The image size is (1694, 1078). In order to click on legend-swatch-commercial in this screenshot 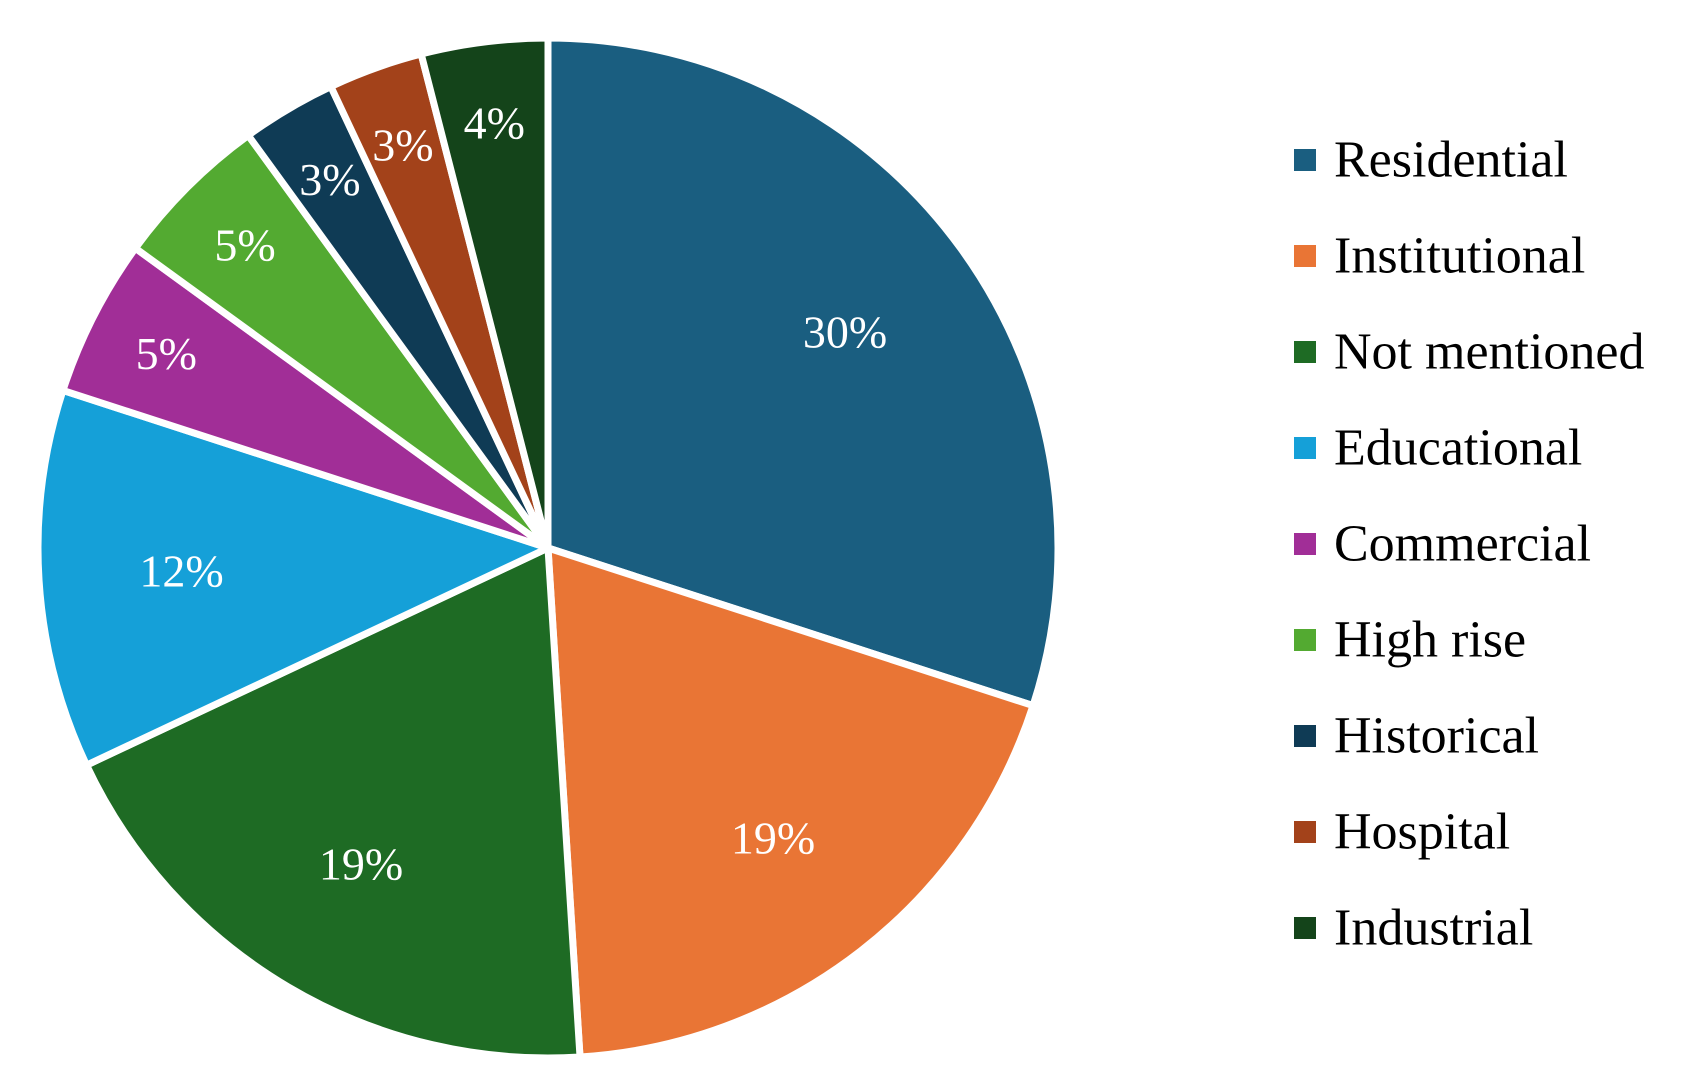, I will do `click(1305, 544)`.